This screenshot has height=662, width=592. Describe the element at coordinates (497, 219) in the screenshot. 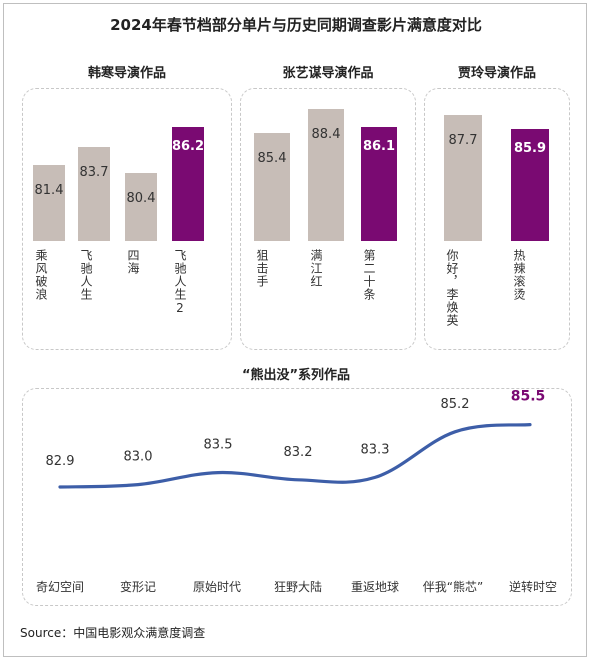

I see `jia-ling-panel` at that location.